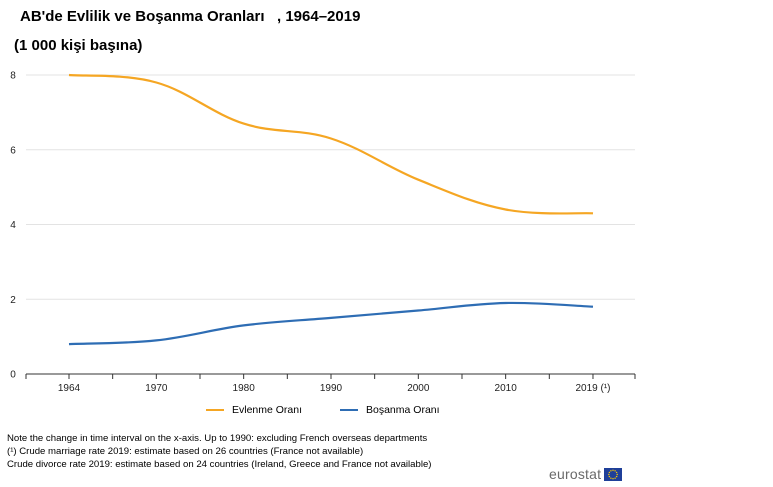 The width and height of the screenshot is (773, 487). What do you see at coordinates (267, 410) in the screenshot?
I see `legend-label-marriage: Evlenme Oranı` at bounding box center [267, 410].